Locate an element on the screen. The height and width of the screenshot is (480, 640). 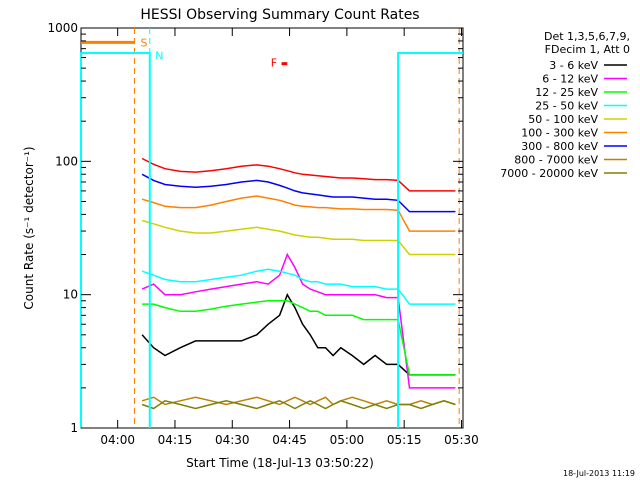
night-bar-start is located at coordinates (115, 239).